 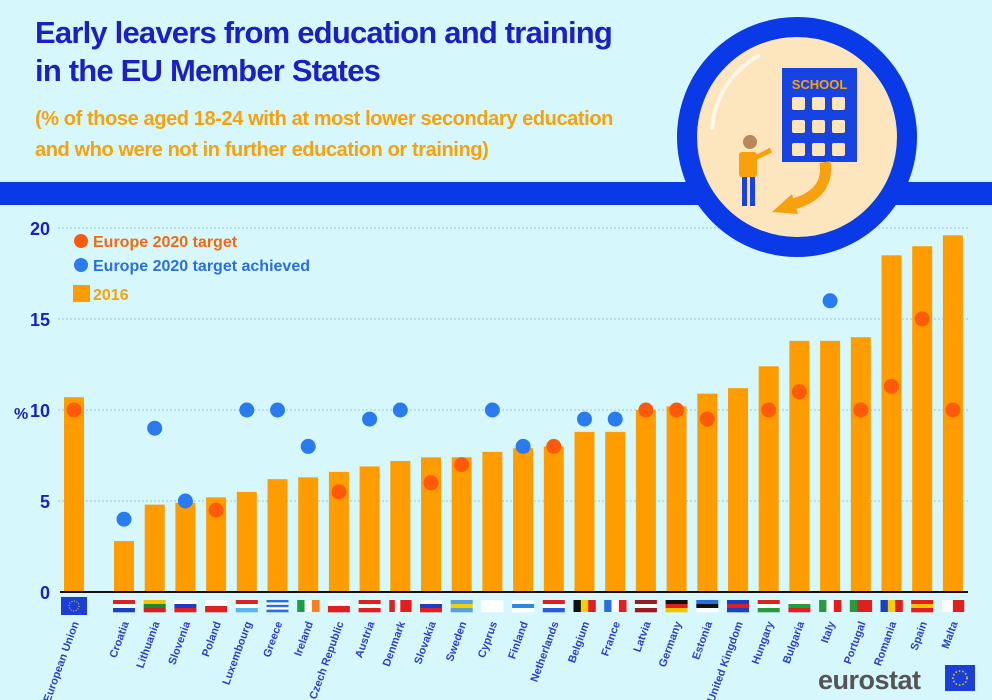 What do you see at coordinates (488, 640) in the screenshot?
I see `x-tick-label: Cyprus` at bounding box center [488, 640].